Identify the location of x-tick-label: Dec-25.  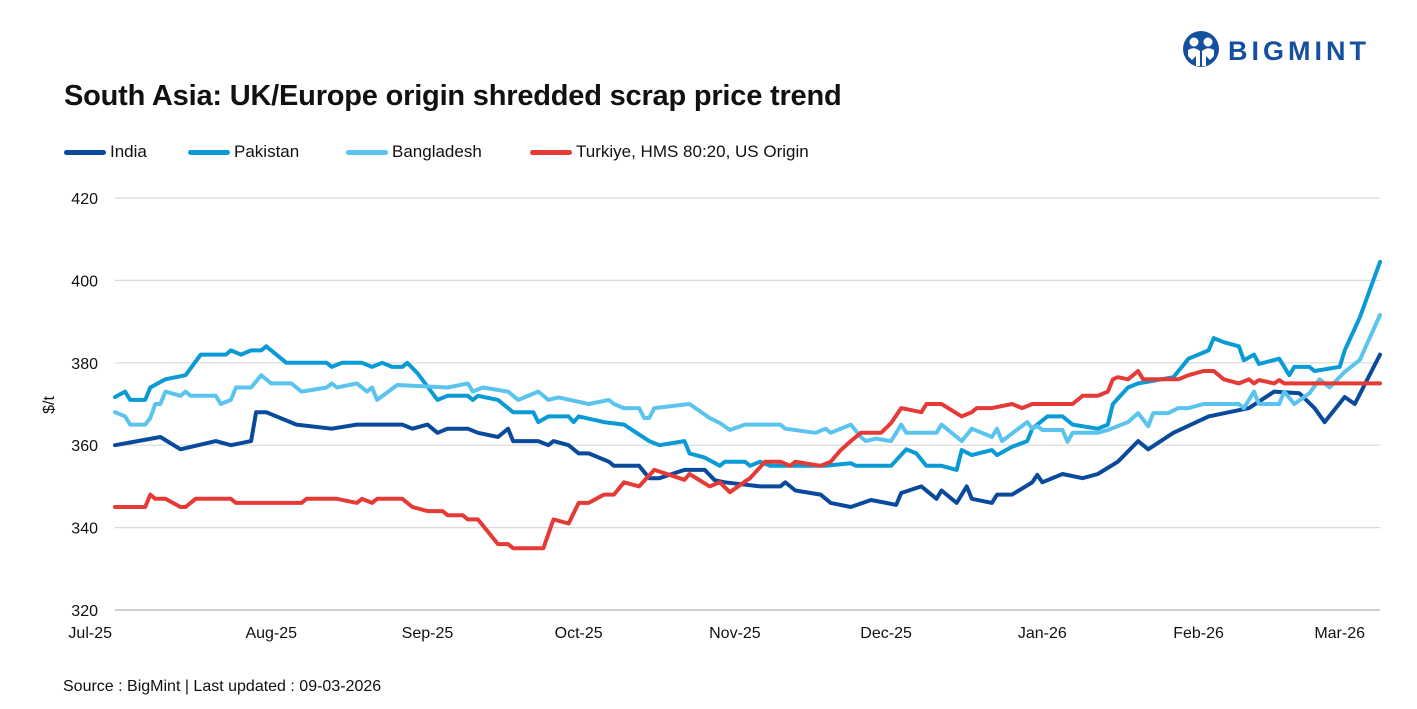
(886, 633).